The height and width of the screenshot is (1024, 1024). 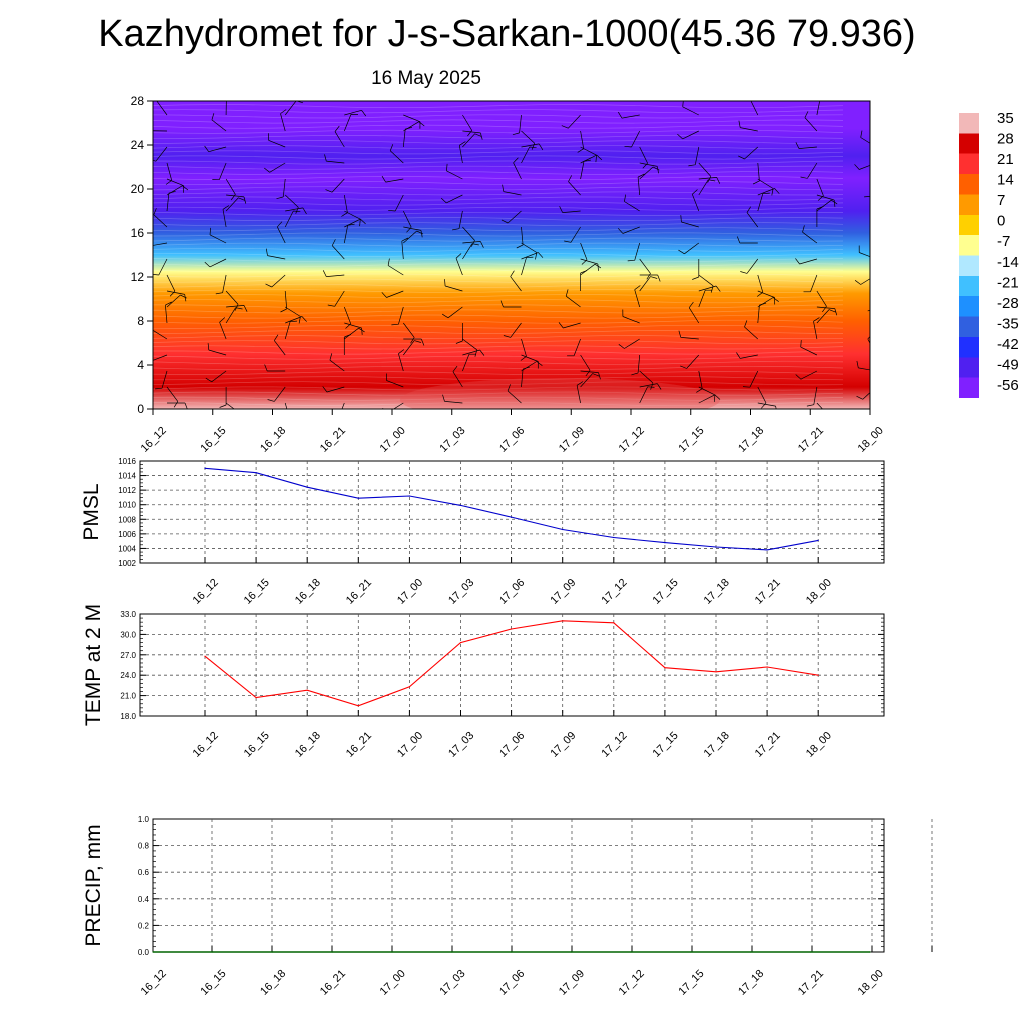 What do you see at coordinates (1005, 139) in the screenshot?
I see `colorbar-label: 28` at bounding box center [1005, 139].